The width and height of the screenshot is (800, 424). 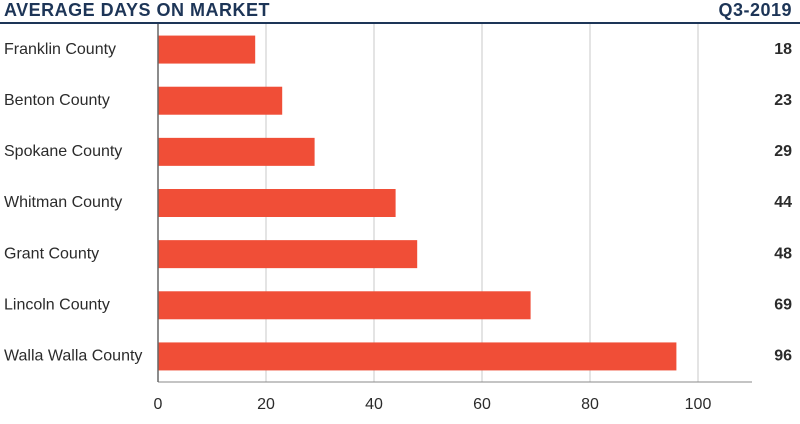 I want to click on x-tick-label: 0, so click(x=158, y=404).